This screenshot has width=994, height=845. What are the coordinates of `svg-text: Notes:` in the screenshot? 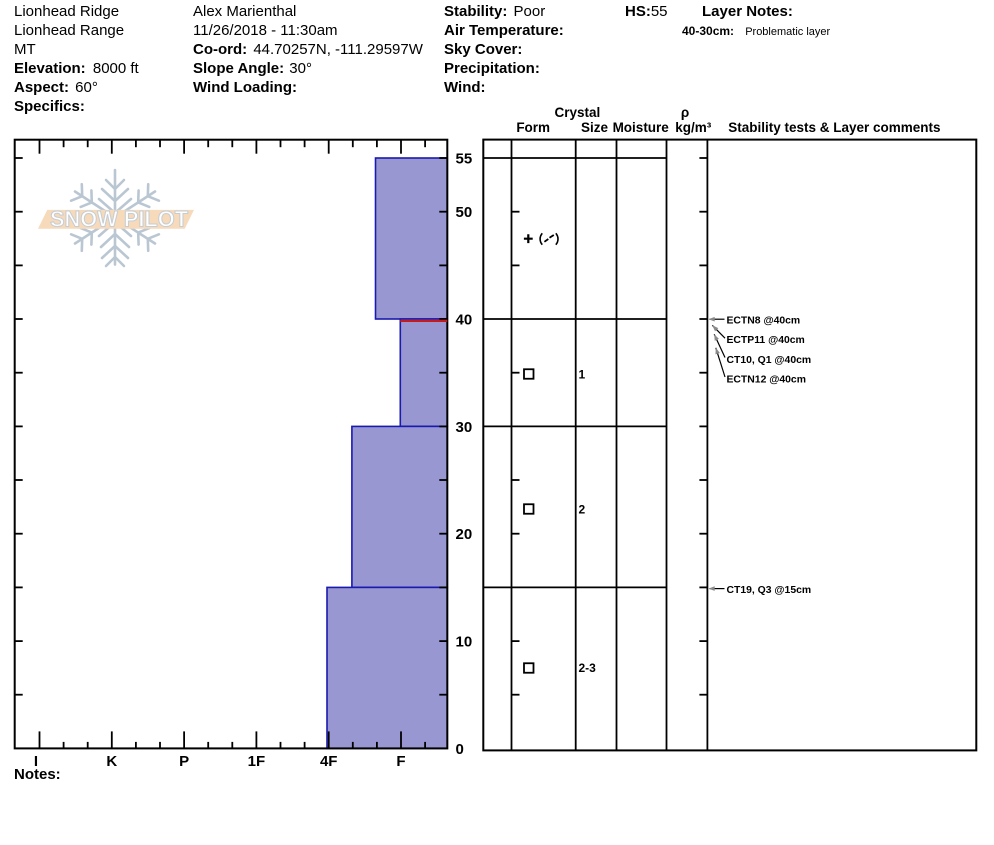 It's located at (37, 774).